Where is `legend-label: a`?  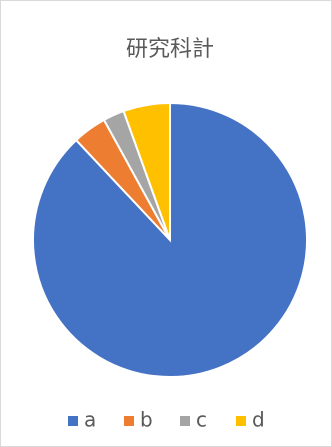 legend-label: a is located at coordinates (90, 420).